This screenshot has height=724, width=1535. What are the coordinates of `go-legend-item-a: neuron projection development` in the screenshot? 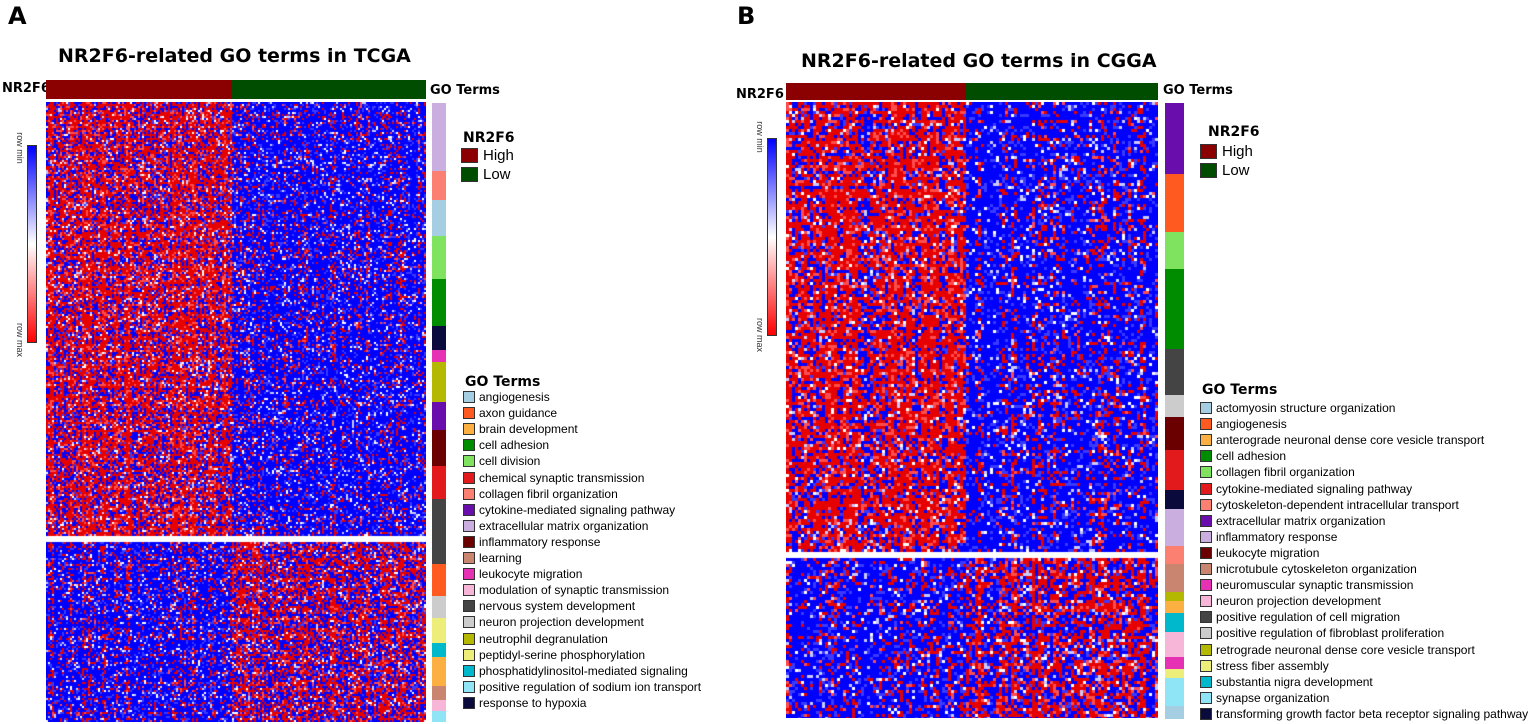 It's located at (553, 622).